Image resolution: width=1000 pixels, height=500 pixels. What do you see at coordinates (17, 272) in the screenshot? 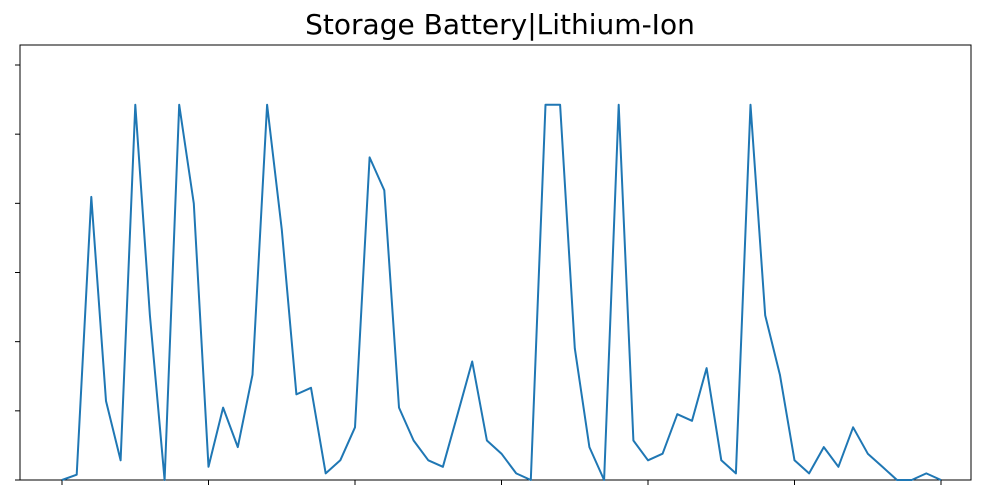
I see `y-axis-ticks` at bounding box center [17, 272].